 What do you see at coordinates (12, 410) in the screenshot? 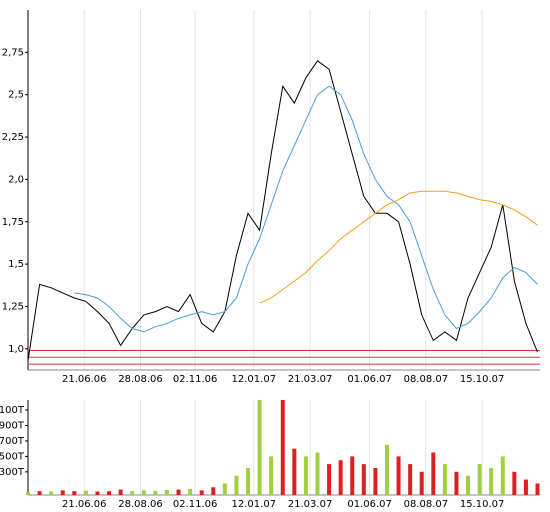
I see `y-tick-label: 100T` at bounding box center [12, 410].